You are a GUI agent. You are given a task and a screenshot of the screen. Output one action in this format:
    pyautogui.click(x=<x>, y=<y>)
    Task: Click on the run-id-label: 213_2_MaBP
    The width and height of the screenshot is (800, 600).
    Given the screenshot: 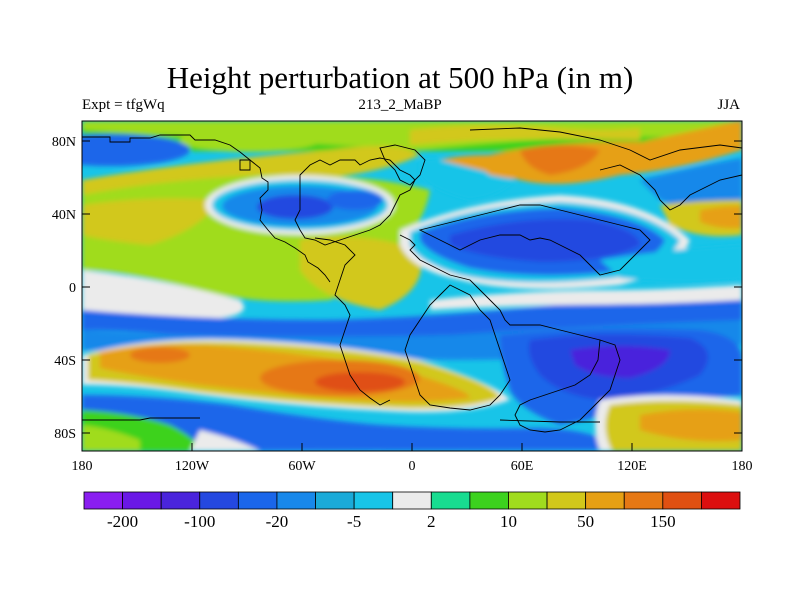 What is the action you would take?
    pyautogui.click(x=400, y=105)
    